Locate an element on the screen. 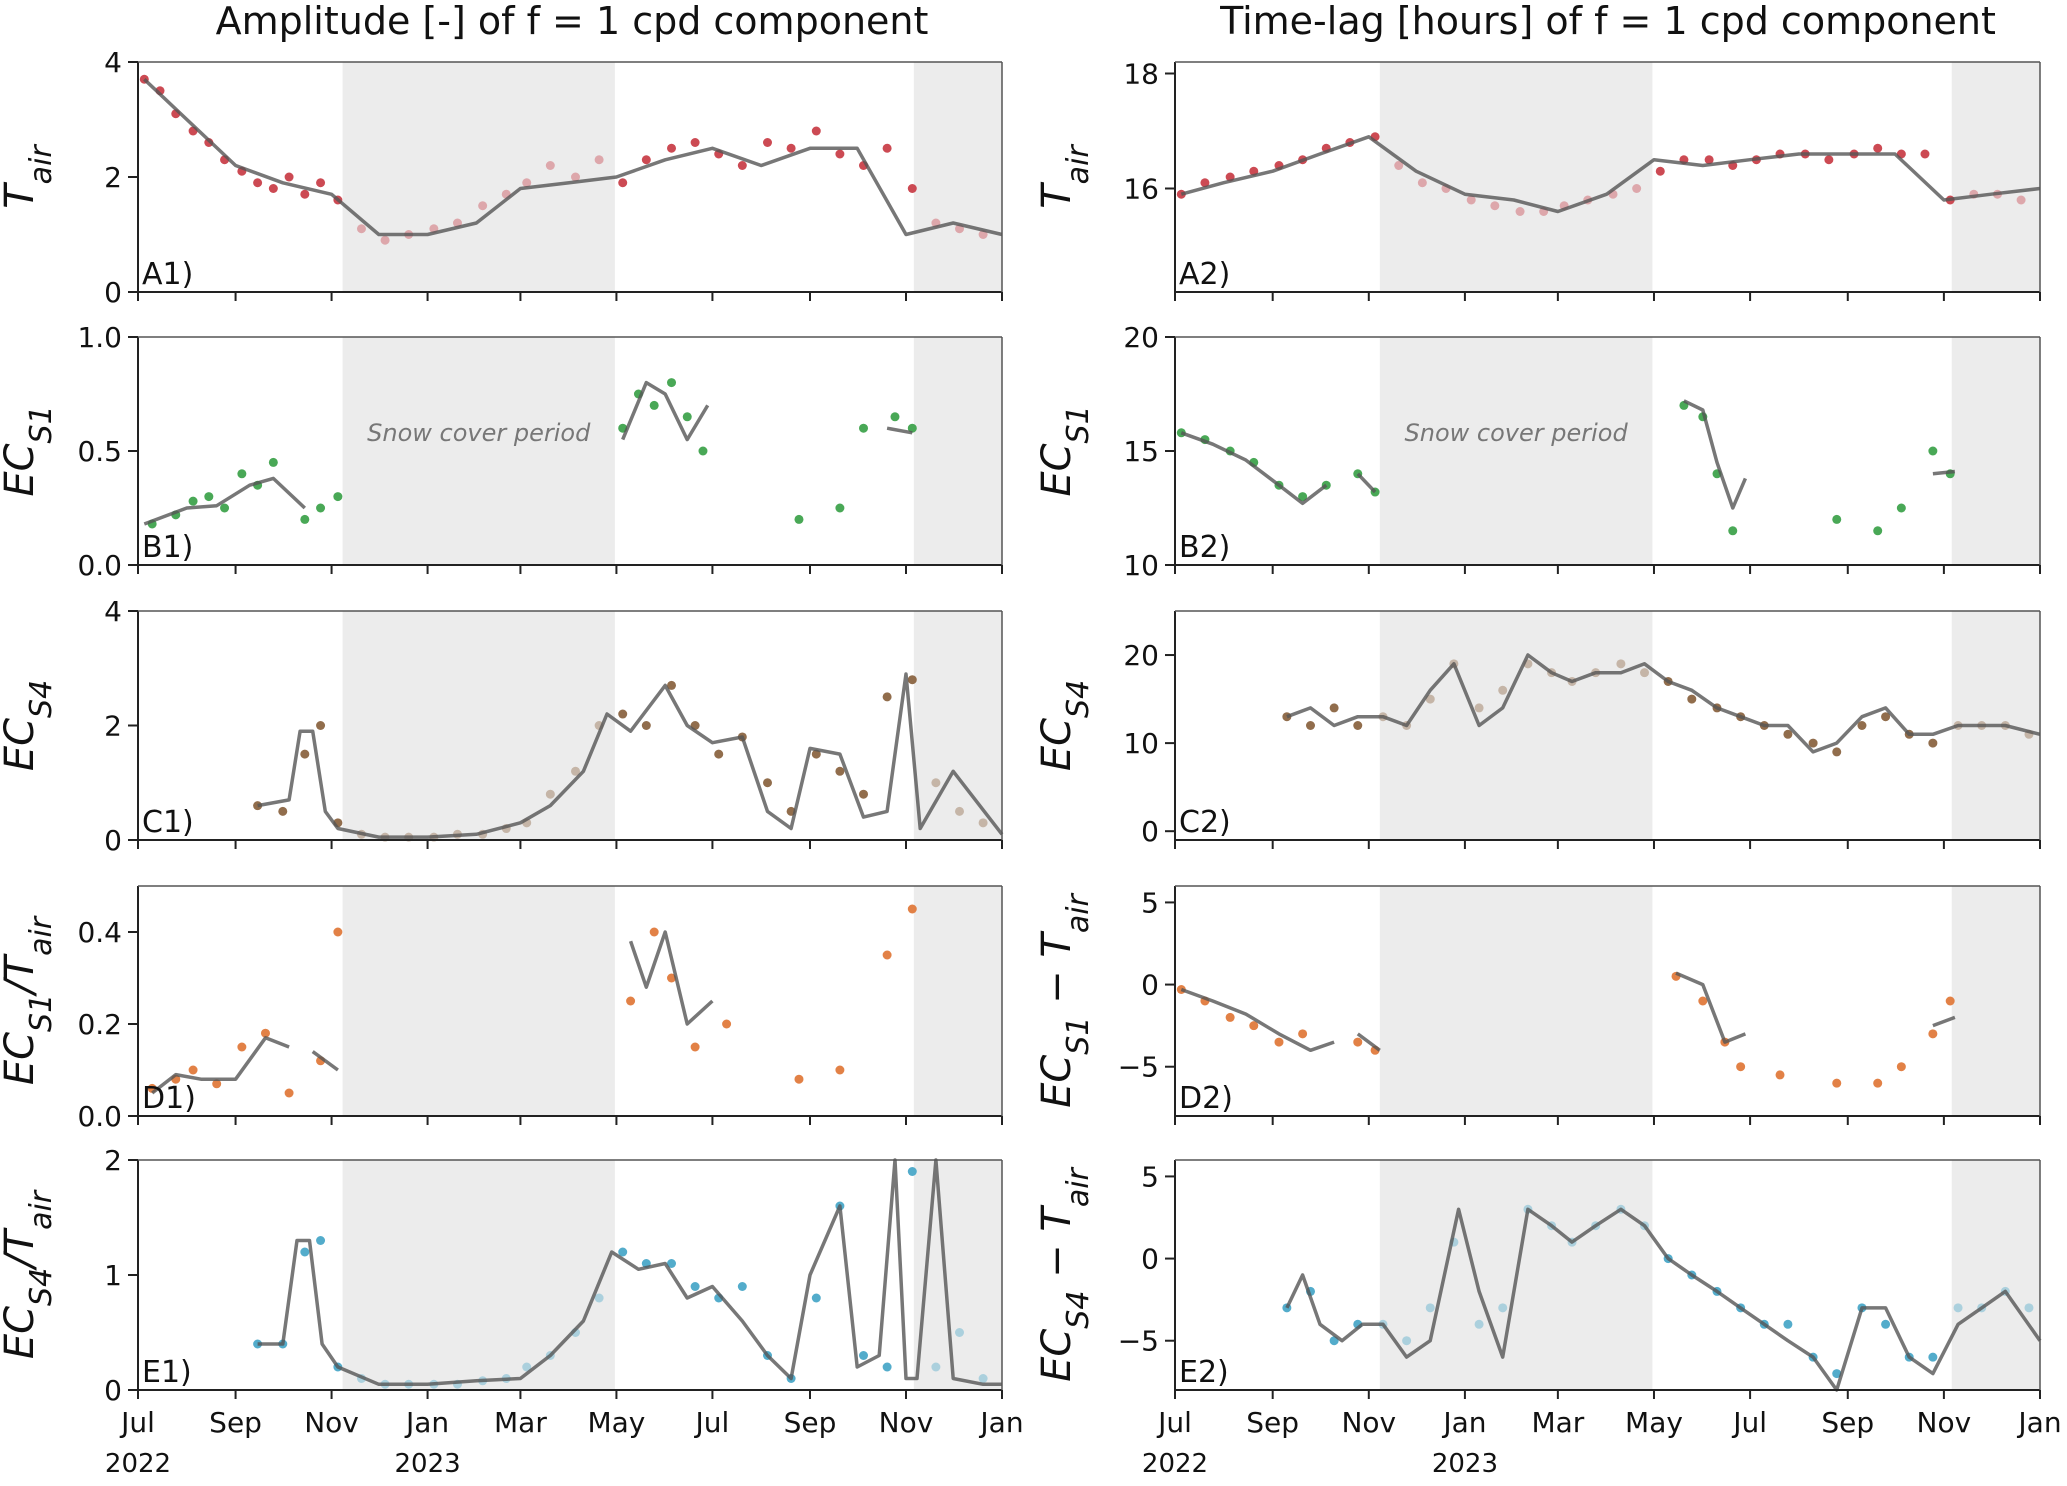 The image size is (2067, 1486). y-tick-label: 0.5 is located at coordinates (99, 451).